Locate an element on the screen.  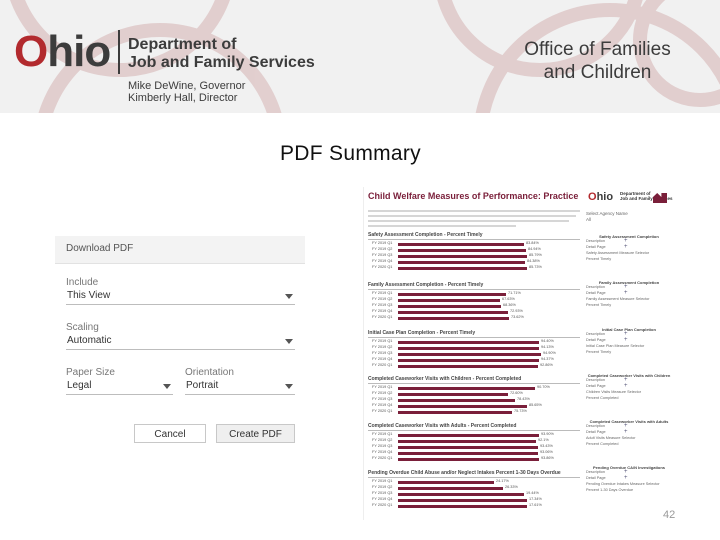
report-ohio-logo: Ohio is located at coordinates (601, 197).